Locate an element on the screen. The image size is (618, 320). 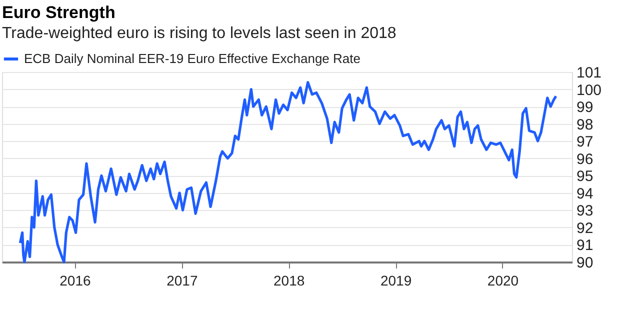
y-tick-label: 93 is located at coordinates (585, 211).